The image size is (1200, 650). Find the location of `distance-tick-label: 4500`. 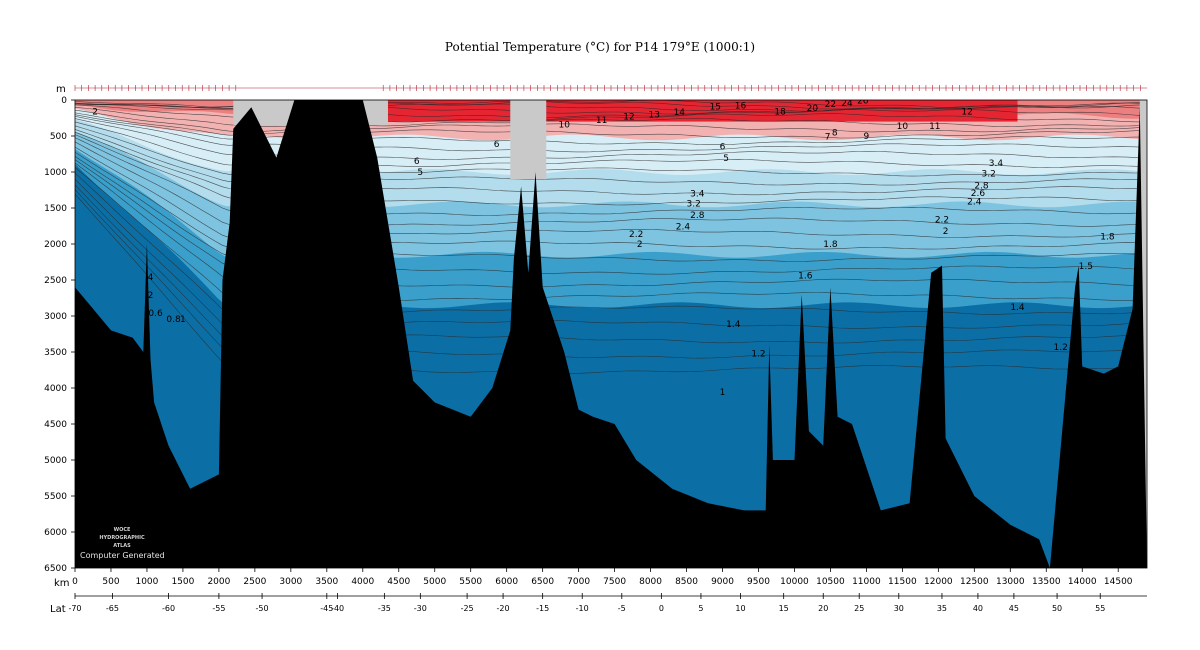

distance-tick-label: 4500 is located at coordinates (398, 582).